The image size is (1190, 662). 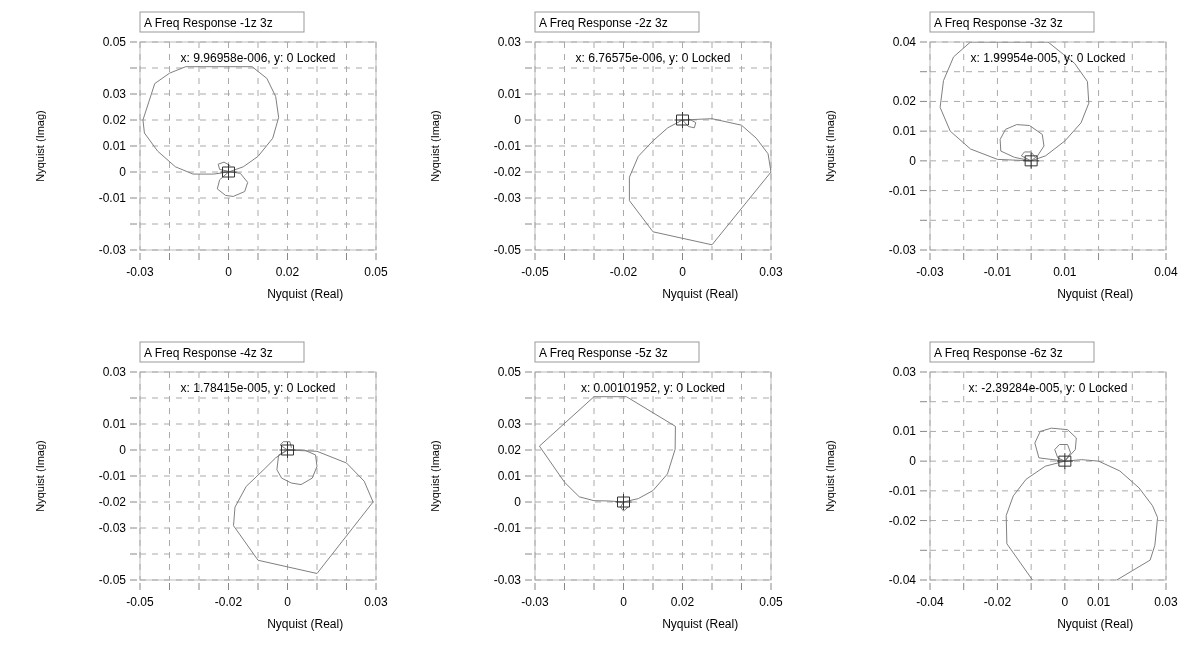 I want to click on annotation: x: 0.00101952, y: 0 Locked, so click(x=653, y=388).